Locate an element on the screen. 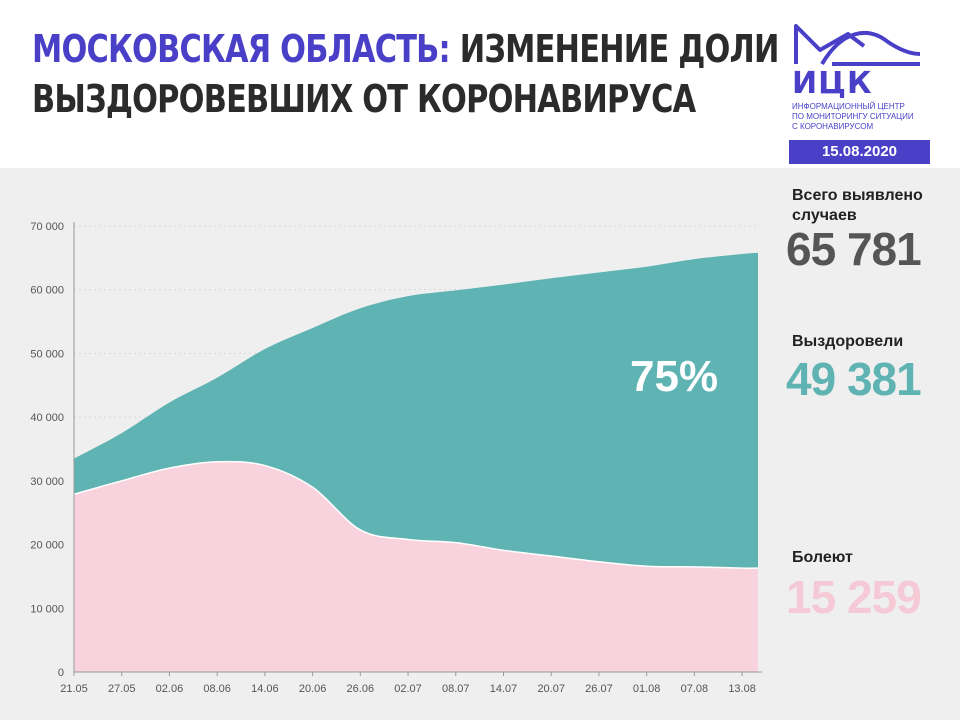 This screenshot has width=960, height=720. logo-subtitle-line: ПО МОНИТОРИНГУ СИТУАЦИИ is located at coordinates (853, 116).